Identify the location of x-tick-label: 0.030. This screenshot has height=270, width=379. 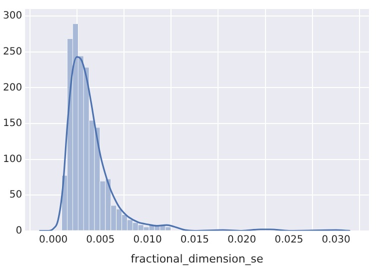
(336, 240).